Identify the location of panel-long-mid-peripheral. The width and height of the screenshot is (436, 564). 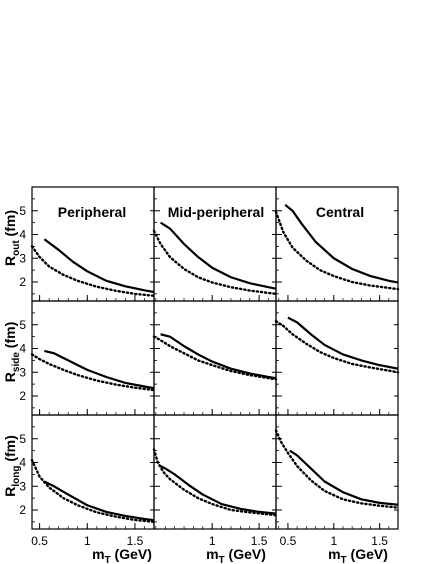
(215, 472).